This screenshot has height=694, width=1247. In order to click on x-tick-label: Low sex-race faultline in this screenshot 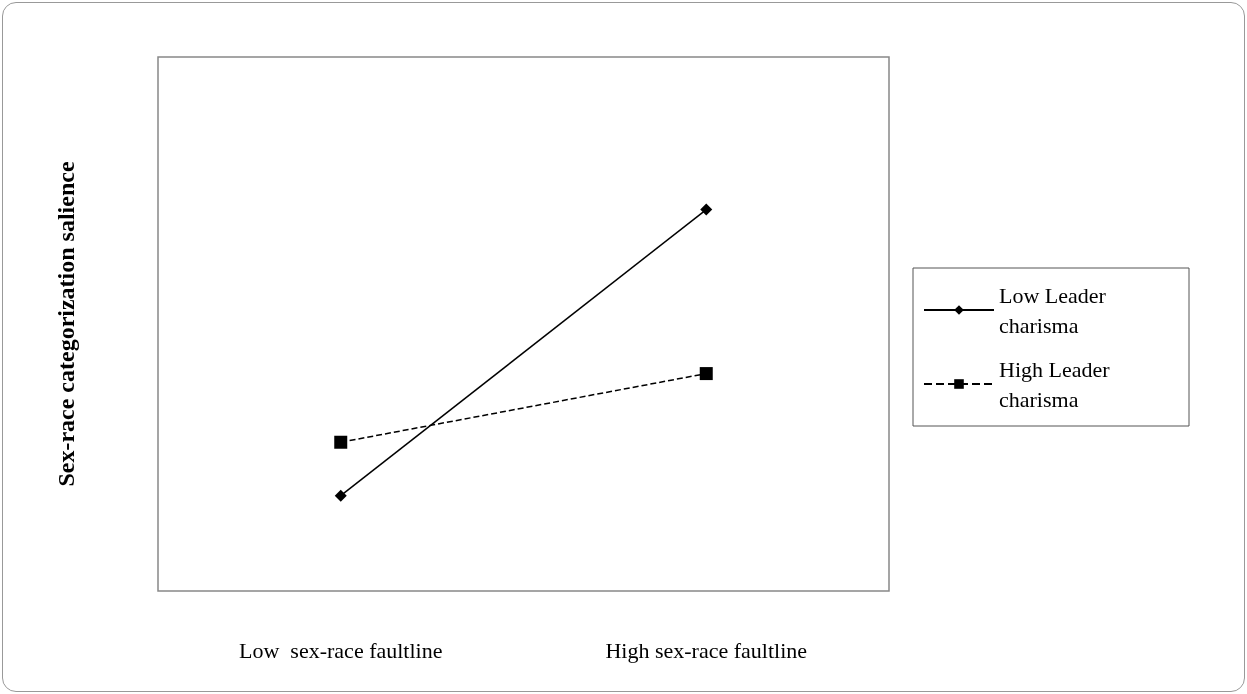, I will do `click(341, 650)`.